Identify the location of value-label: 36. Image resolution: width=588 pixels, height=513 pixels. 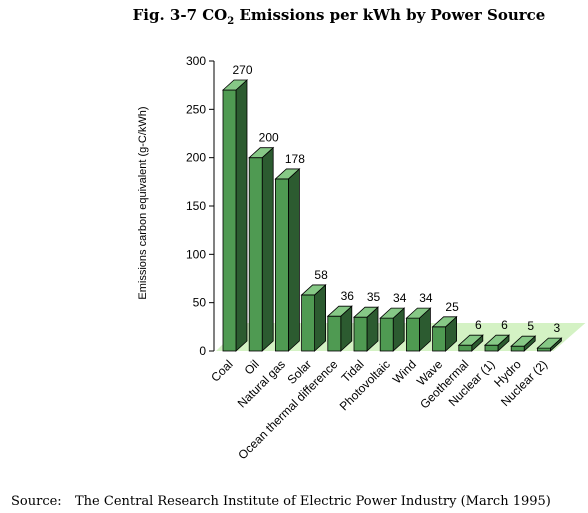
(348, 296).